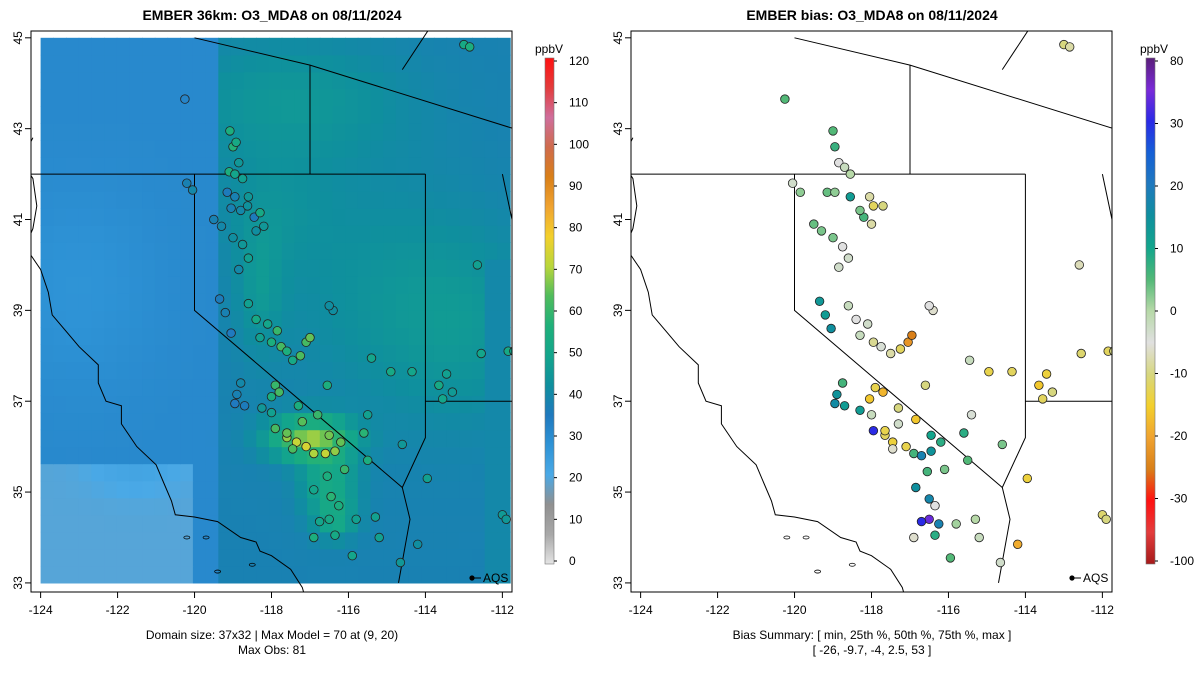 The width and height of the screenshot is (1200, 677). I want to click on y-tick-label: 45, so click(618, 38).